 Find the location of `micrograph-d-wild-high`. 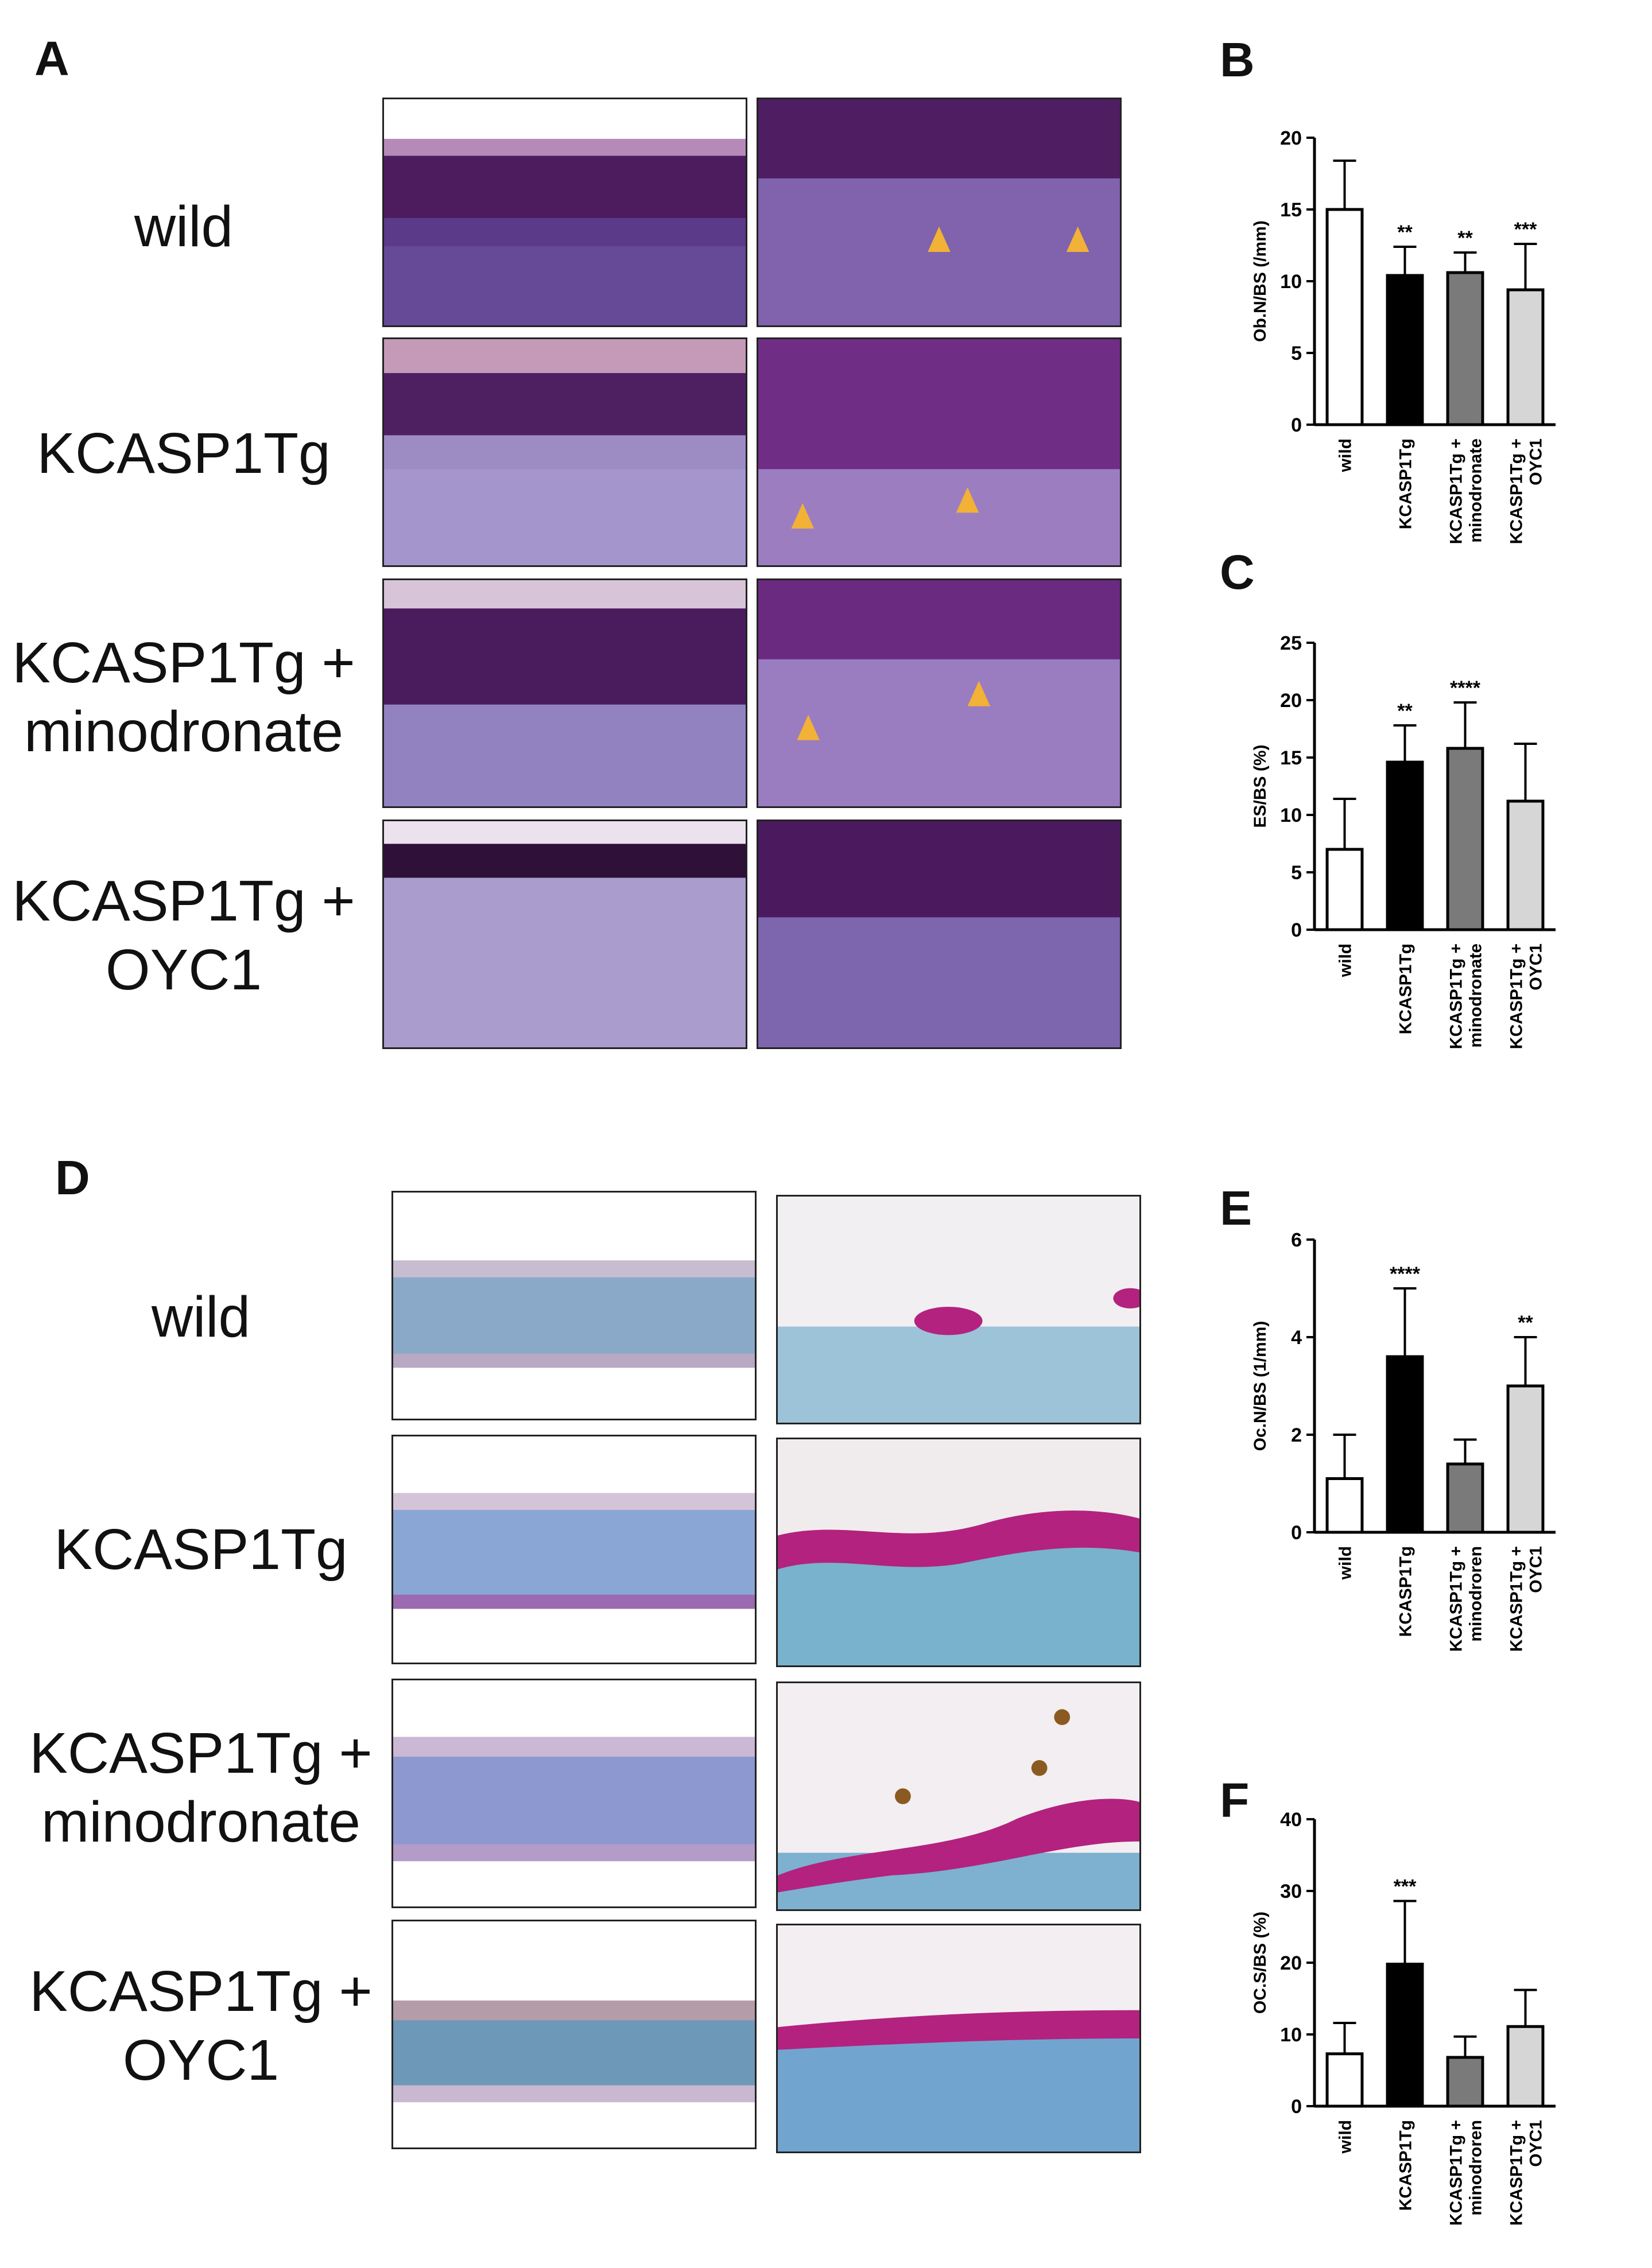

micrograph-d-wild-high is located at coordinates (959, 1309).